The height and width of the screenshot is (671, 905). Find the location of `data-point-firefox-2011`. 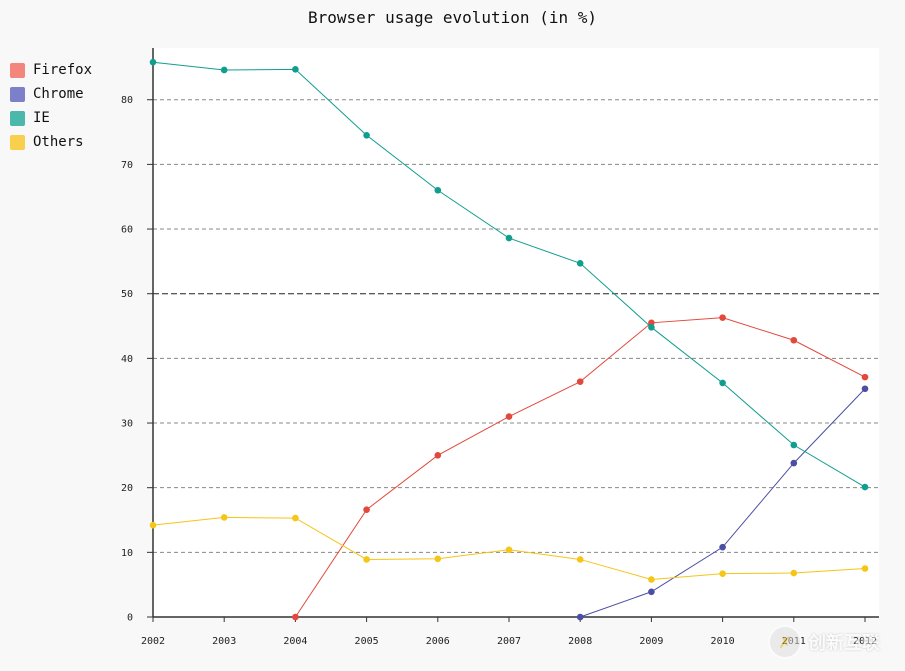

data-point-firefox-2011 is located at coordinates (794, 340).